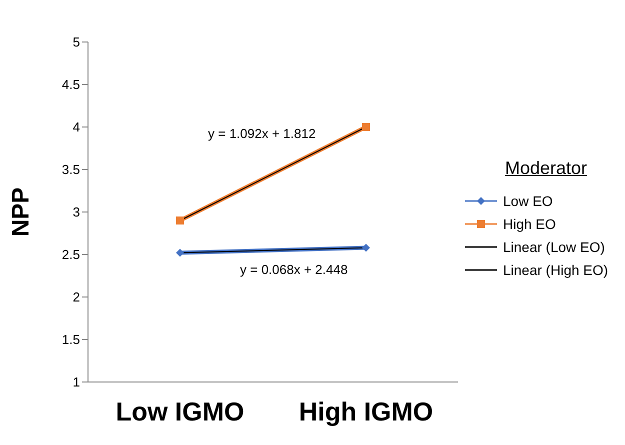  I want to click on y-tick-label: 1, so click(76, 382).